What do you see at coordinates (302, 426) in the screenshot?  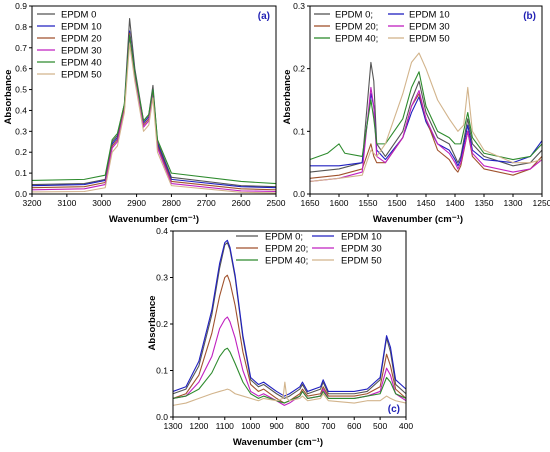 I see `panel-c-xtick-label-5: 800` at bounding box center [302, 426].